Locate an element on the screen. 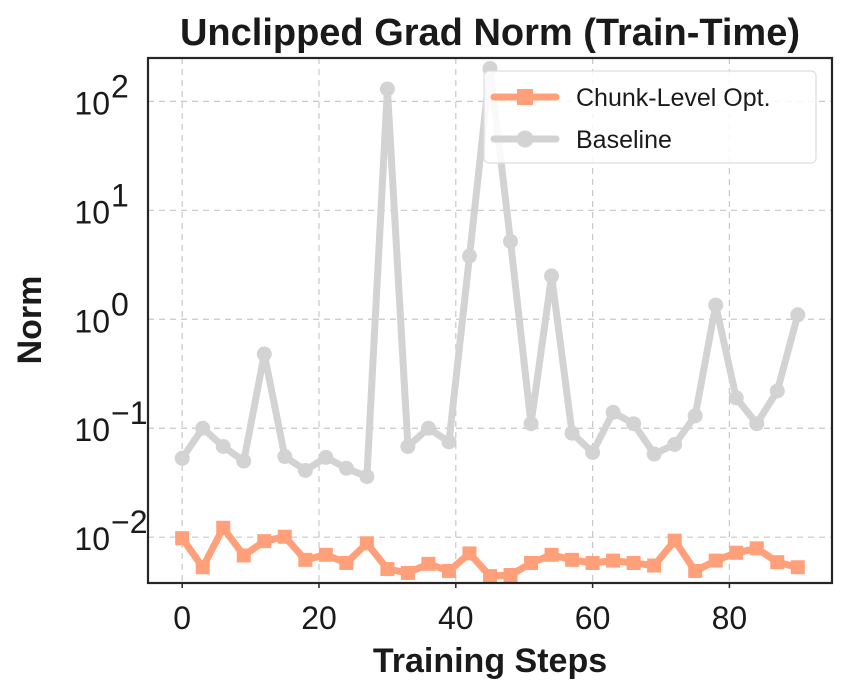 Image resolution: width=845 pixels, height=694 pixels. chart-title: Unclipped Grad Norm (Train-Time) is located at coordinates (490, 33).